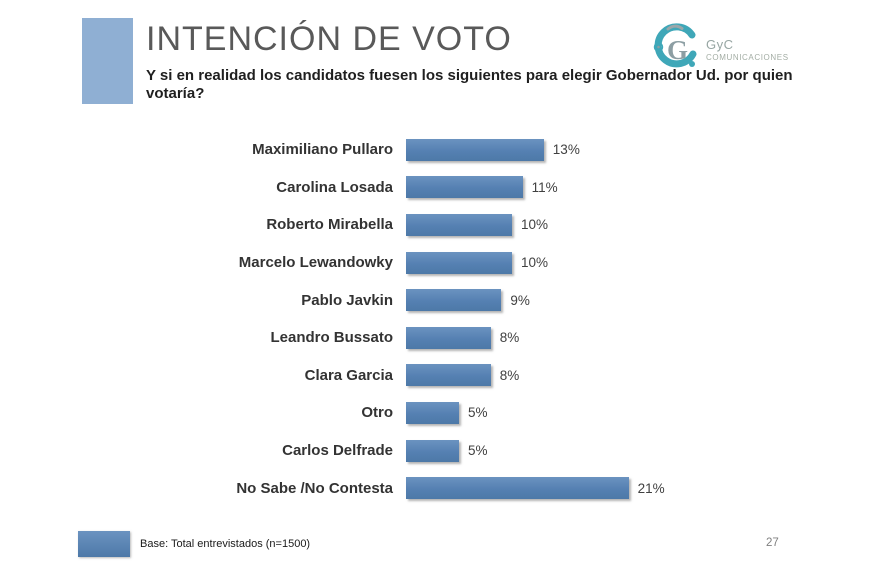 The width and height of the screenshot is (870, 580). I want to click on category-label: No Sabe /No Contesta, so click(314, 488).